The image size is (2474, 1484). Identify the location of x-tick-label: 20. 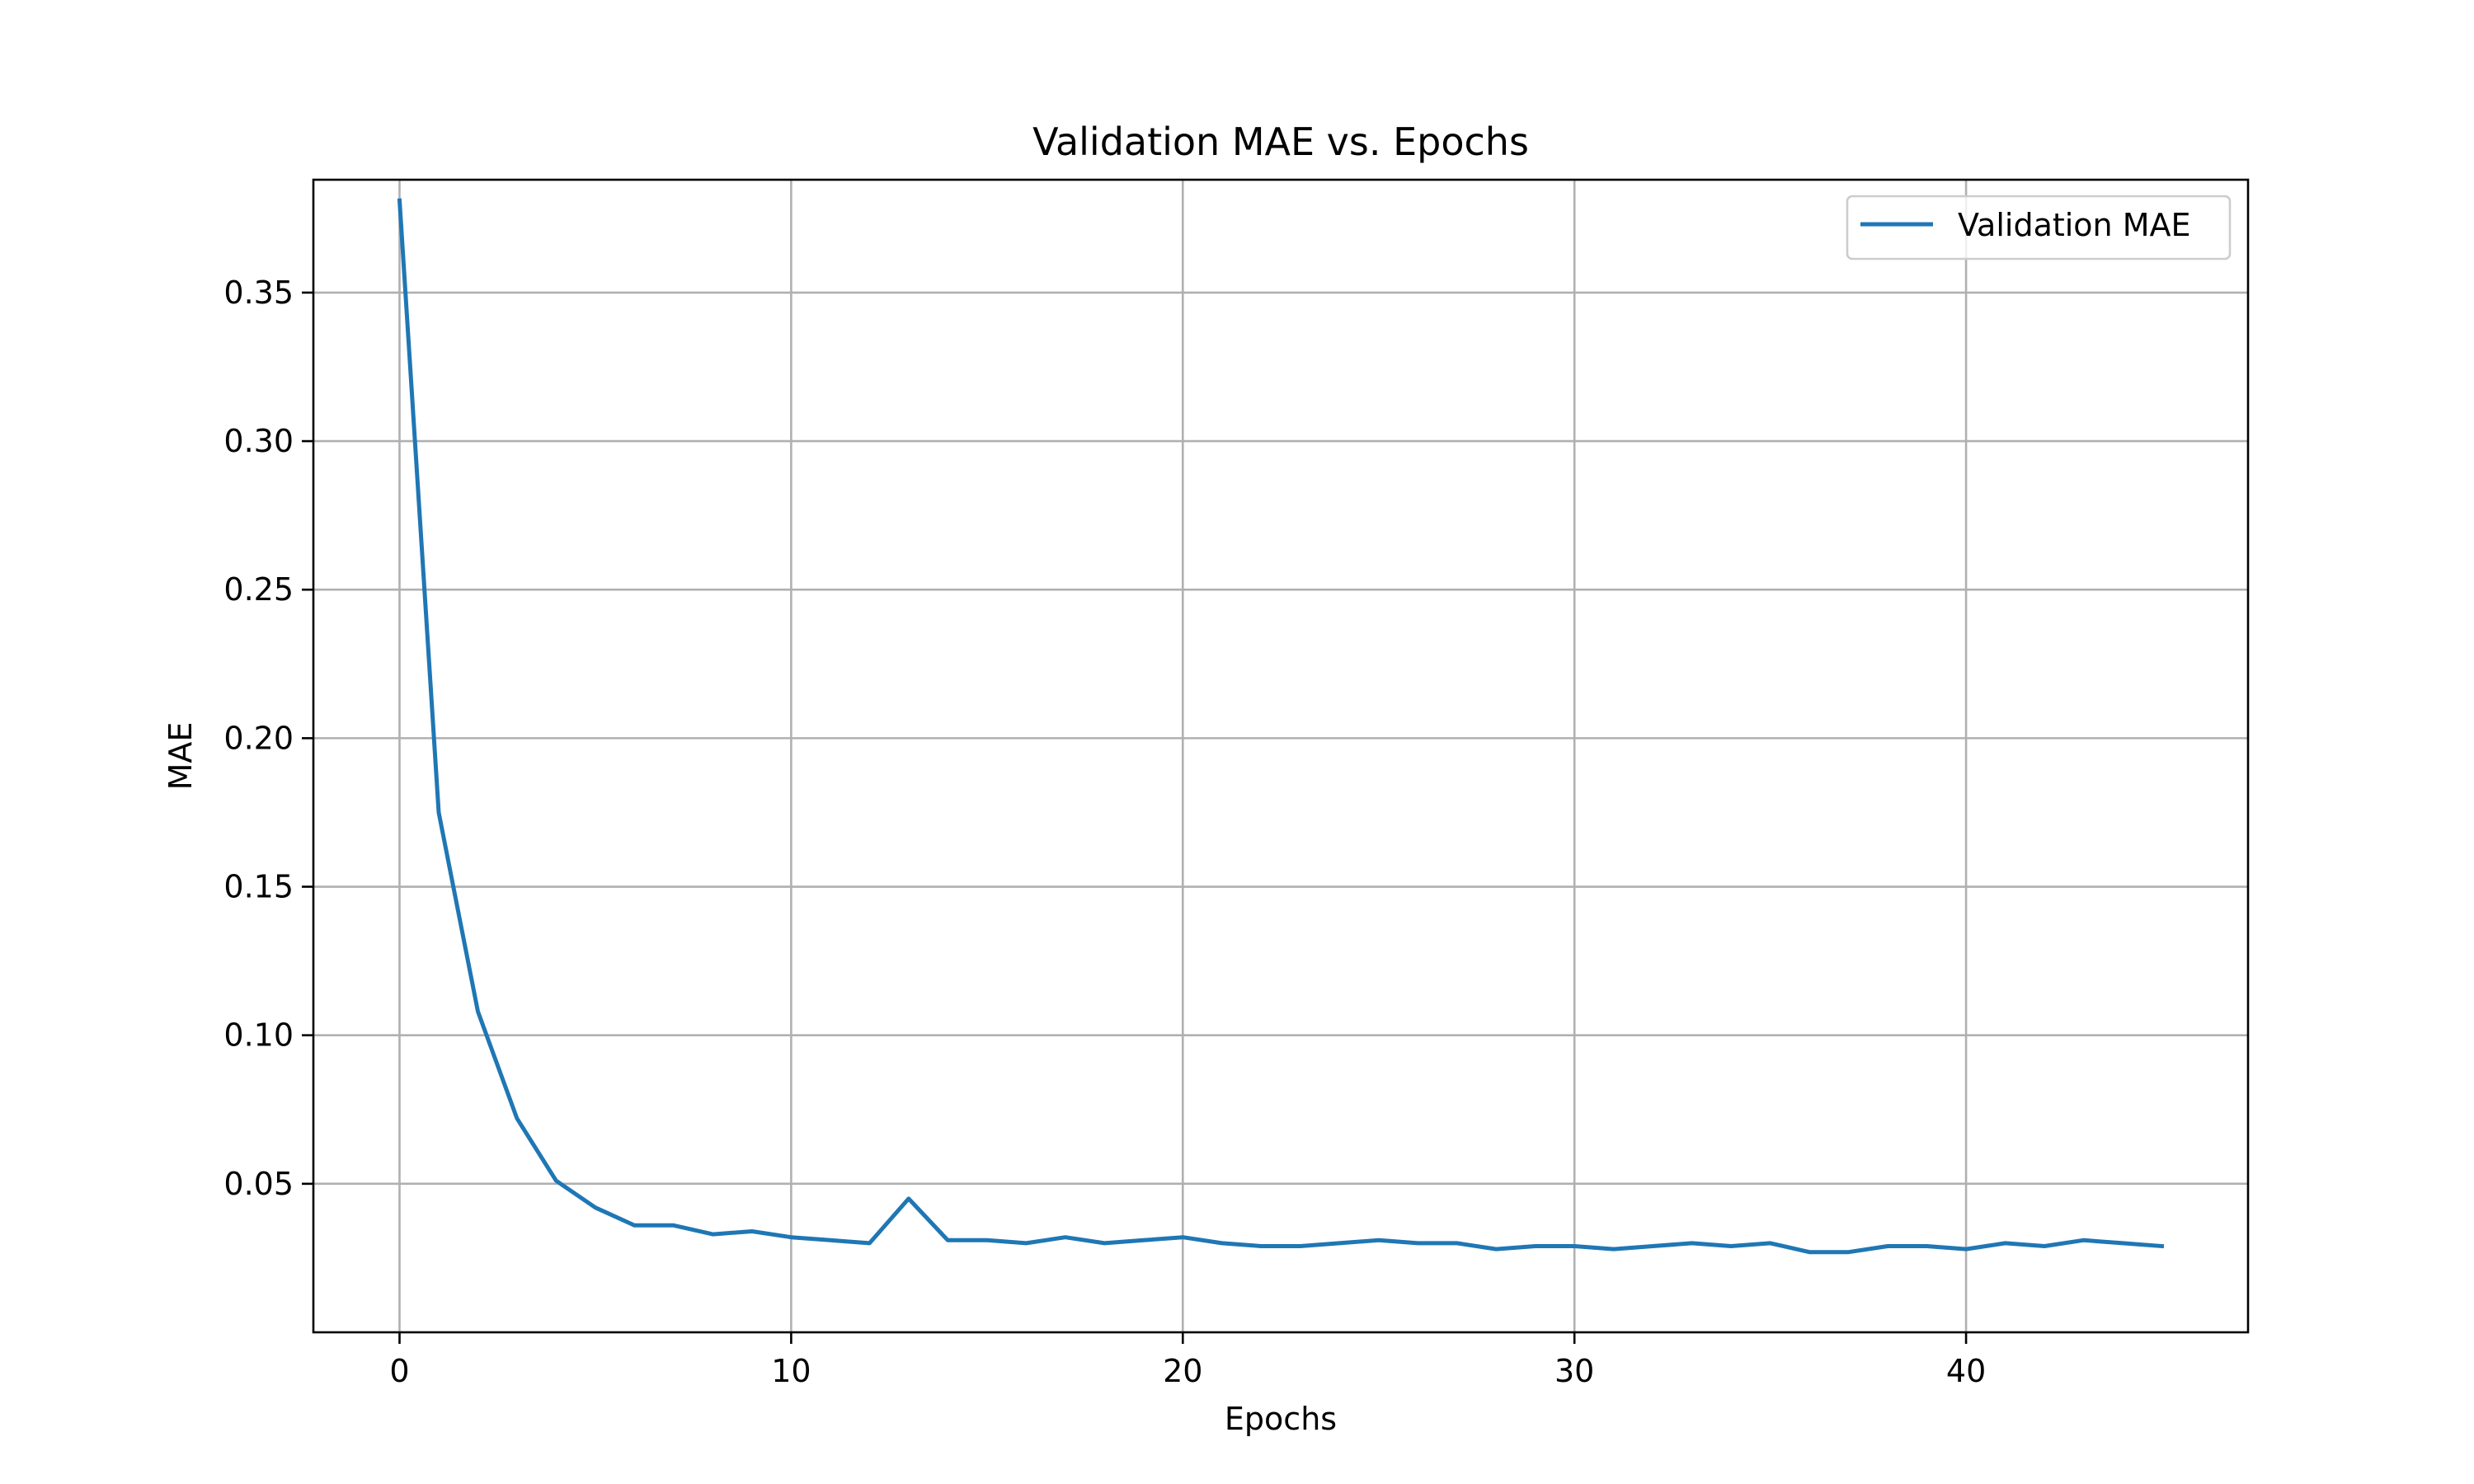
(1182, 1371).